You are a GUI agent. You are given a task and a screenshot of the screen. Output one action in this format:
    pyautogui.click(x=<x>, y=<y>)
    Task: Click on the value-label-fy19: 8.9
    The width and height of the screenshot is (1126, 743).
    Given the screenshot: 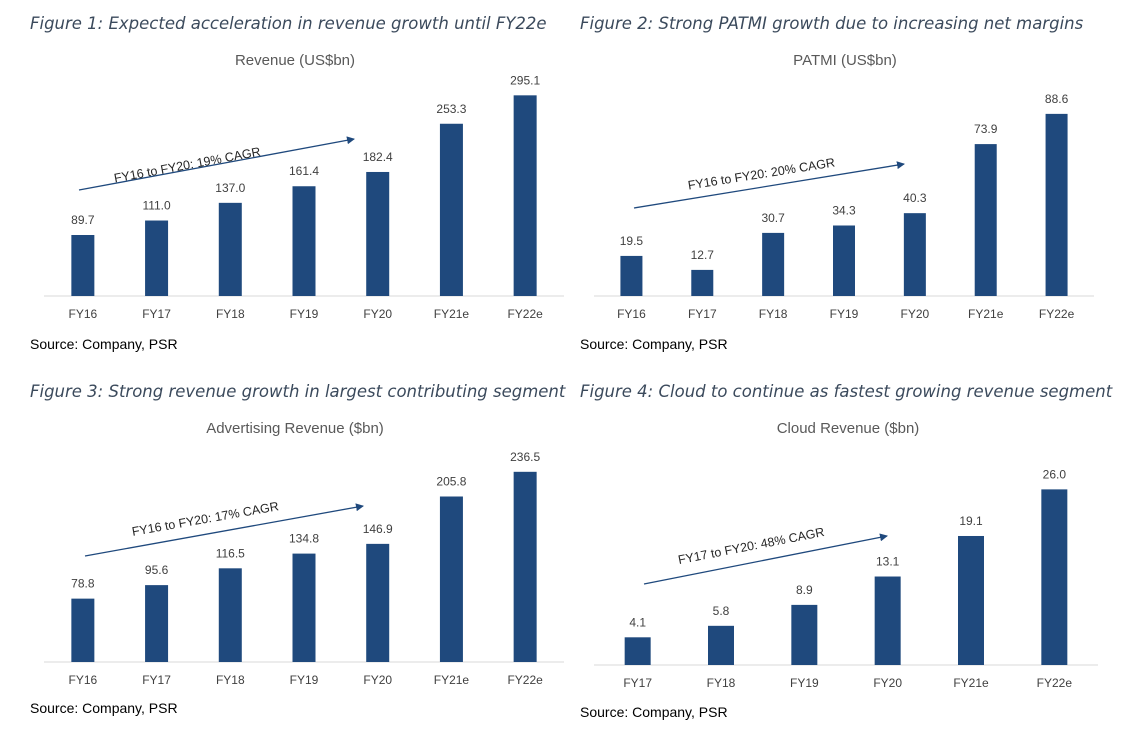 What is the action you would take?
    pyautogui.click(x=804, y=590)
    